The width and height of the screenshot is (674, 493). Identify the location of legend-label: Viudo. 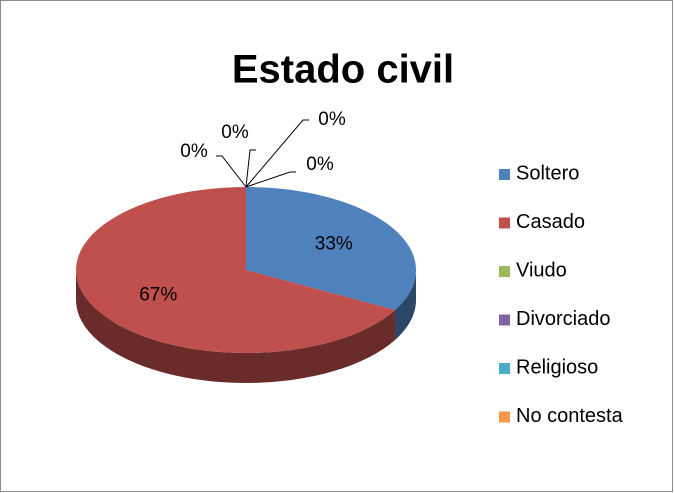
(541, 270).